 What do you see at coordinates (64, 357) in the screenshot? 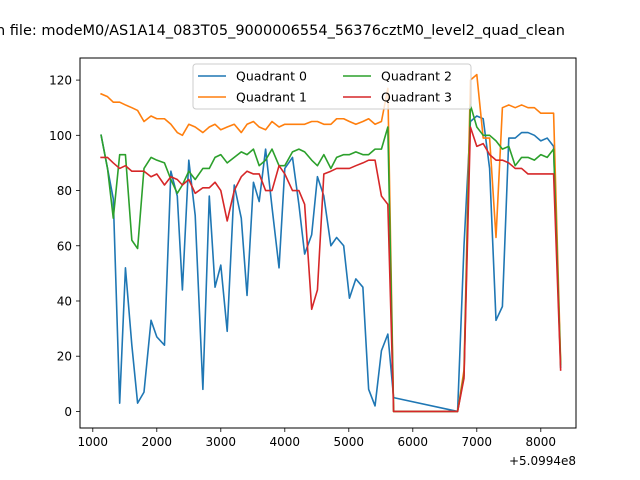
I see `y-tick-label: 20` at bounding box center [64, 357].